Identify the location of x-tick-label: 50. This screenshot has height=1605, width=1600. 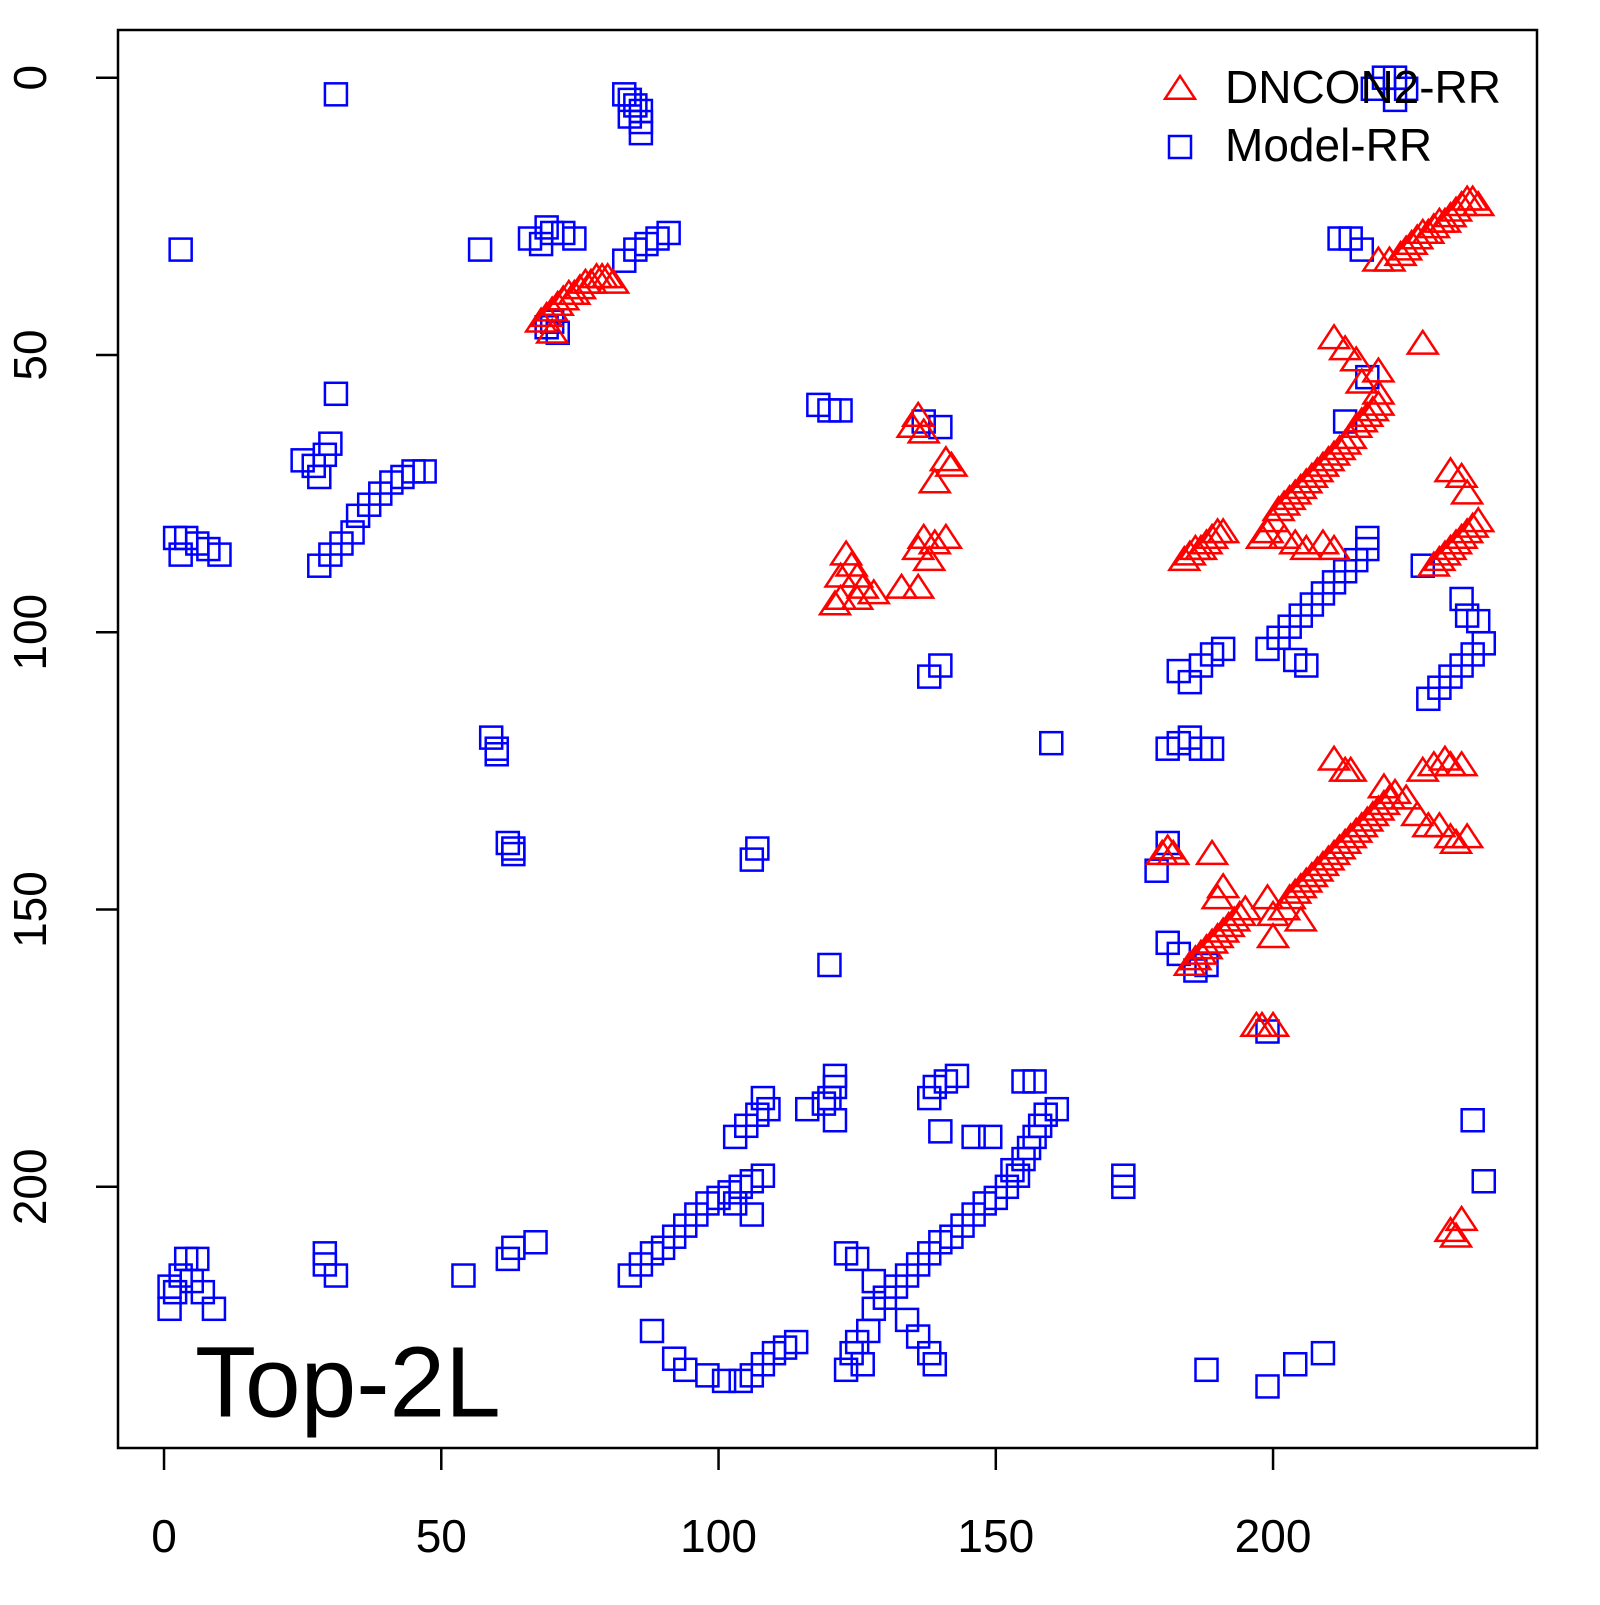
(441, 1536).